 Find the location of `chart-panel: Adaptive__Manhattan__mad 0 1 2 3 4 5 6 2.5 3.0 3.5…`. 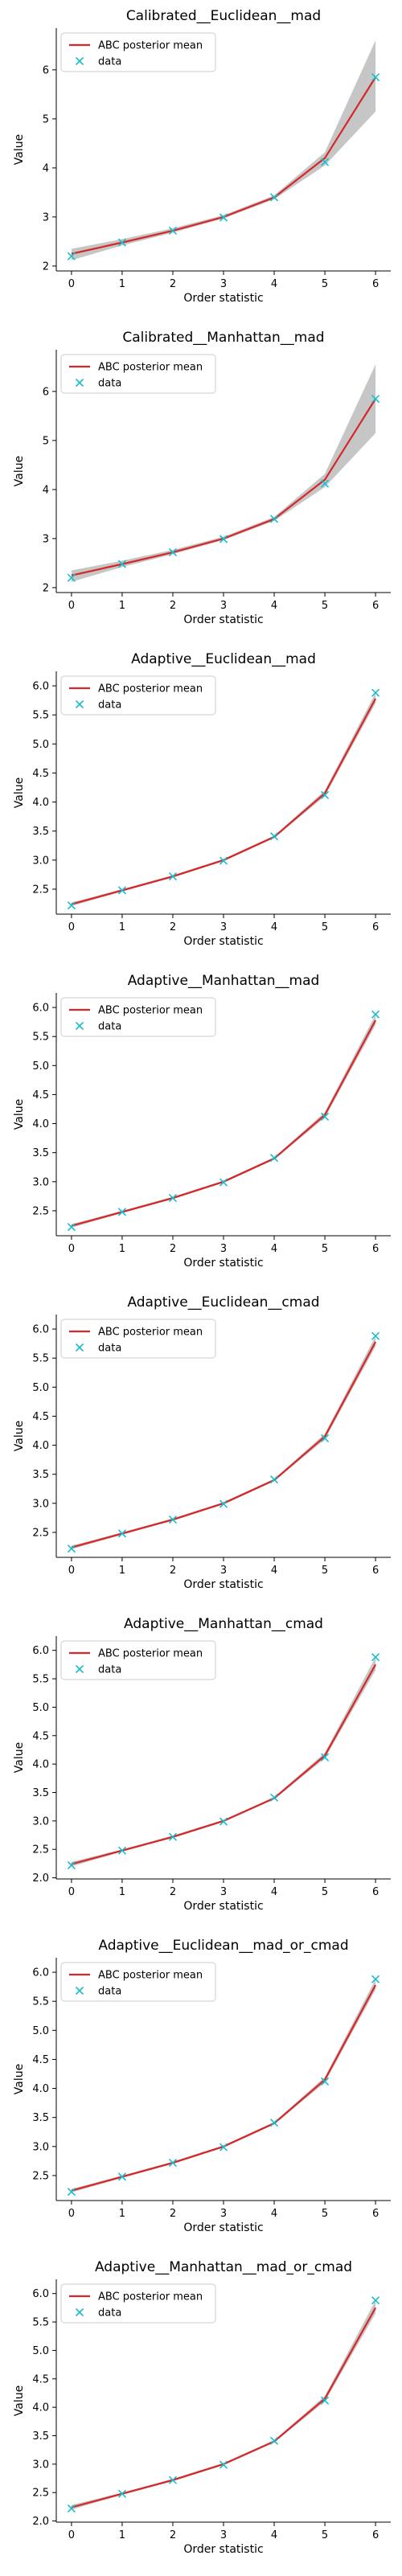

chart-panel: Adaptive__Manhattan__mad 0 1 2 3 4 5 6 2.5 3.0 3.5… is located at coordinates (201, 1125).